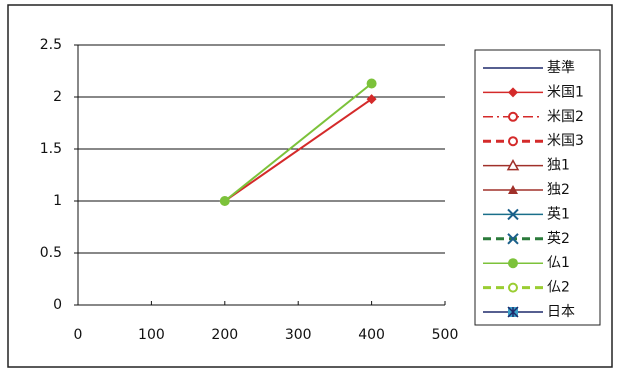  I want to click on legend-label: 基準, so click(561, 67).